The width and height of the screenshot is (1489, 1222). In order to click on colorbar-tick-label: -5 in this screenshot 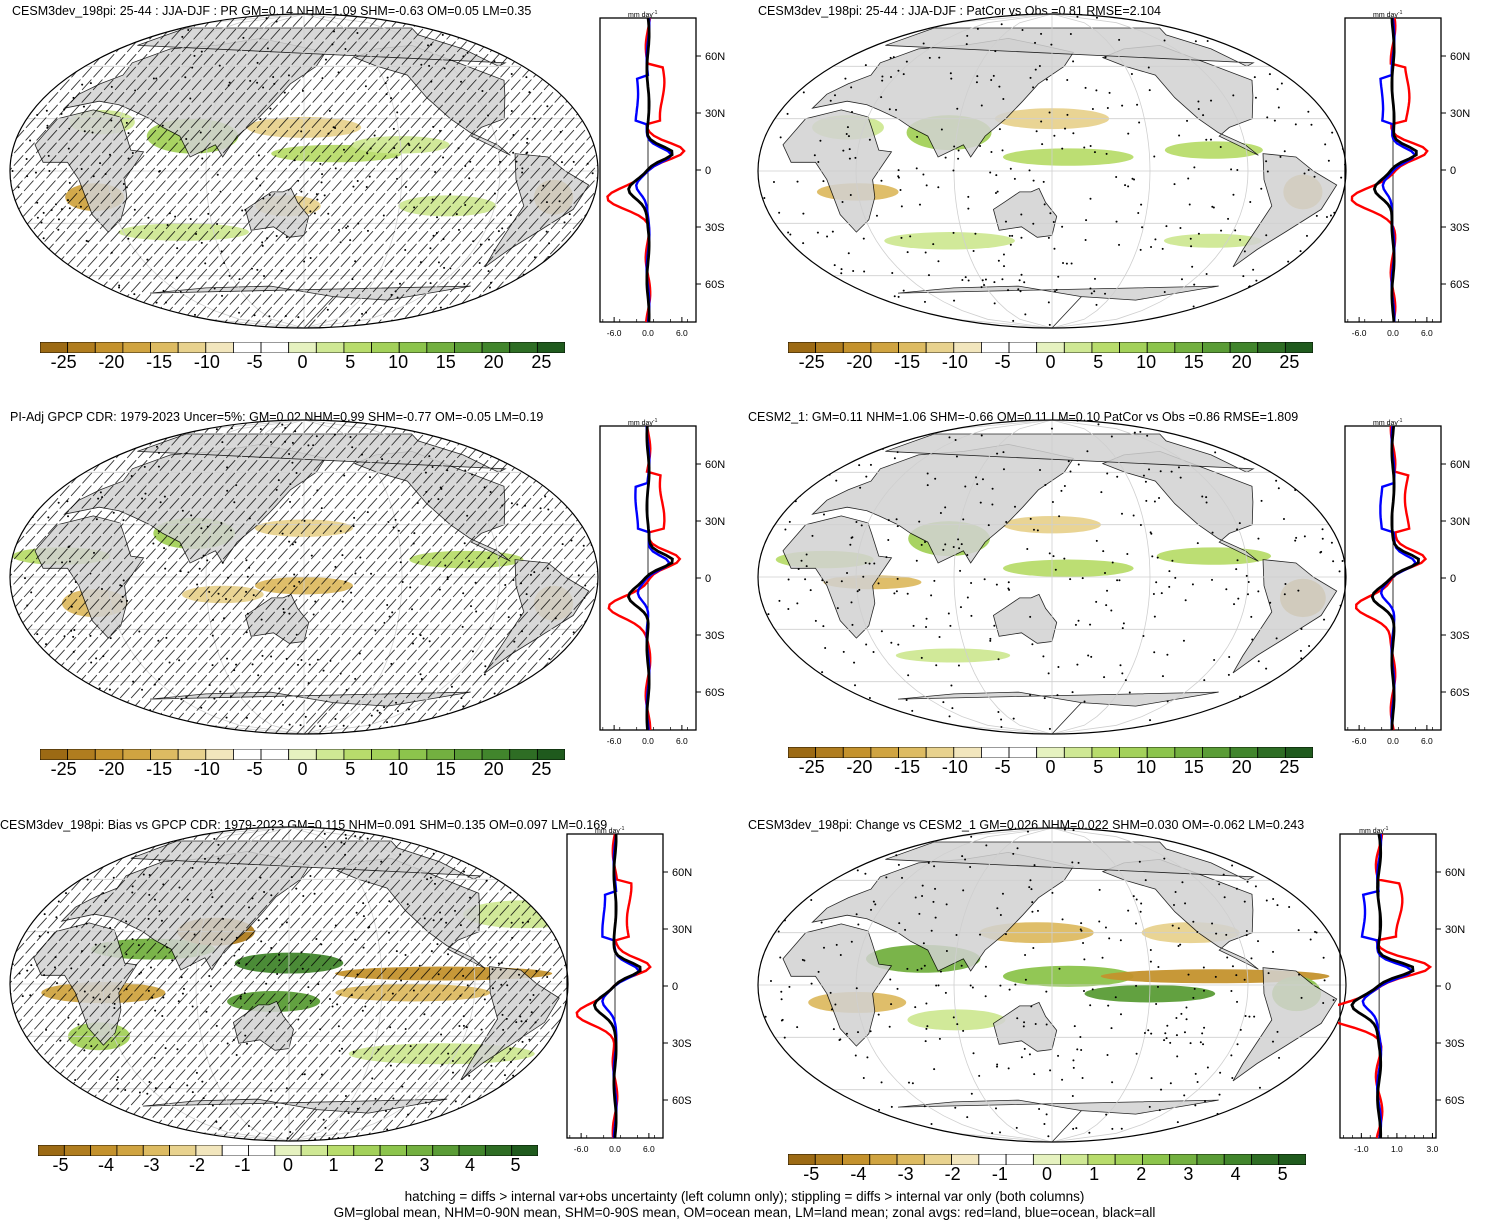, I will do `click(60, 1165)`.